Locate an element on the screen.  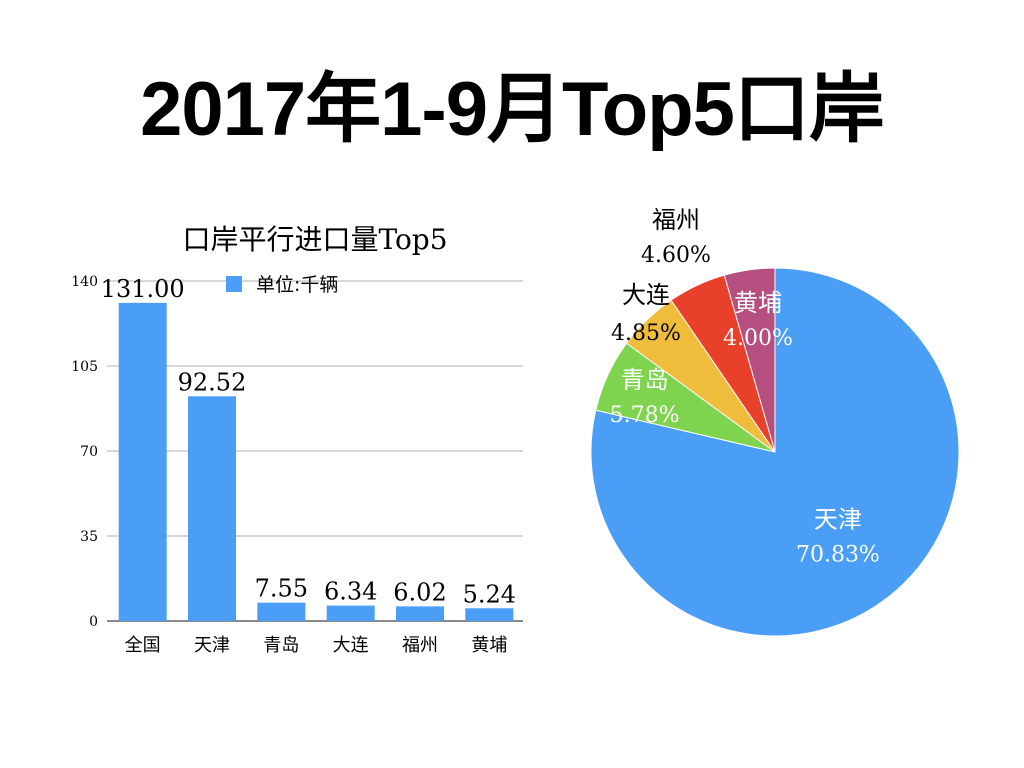
bar-value-label: 7.55 is located at coordinates (281, 589).